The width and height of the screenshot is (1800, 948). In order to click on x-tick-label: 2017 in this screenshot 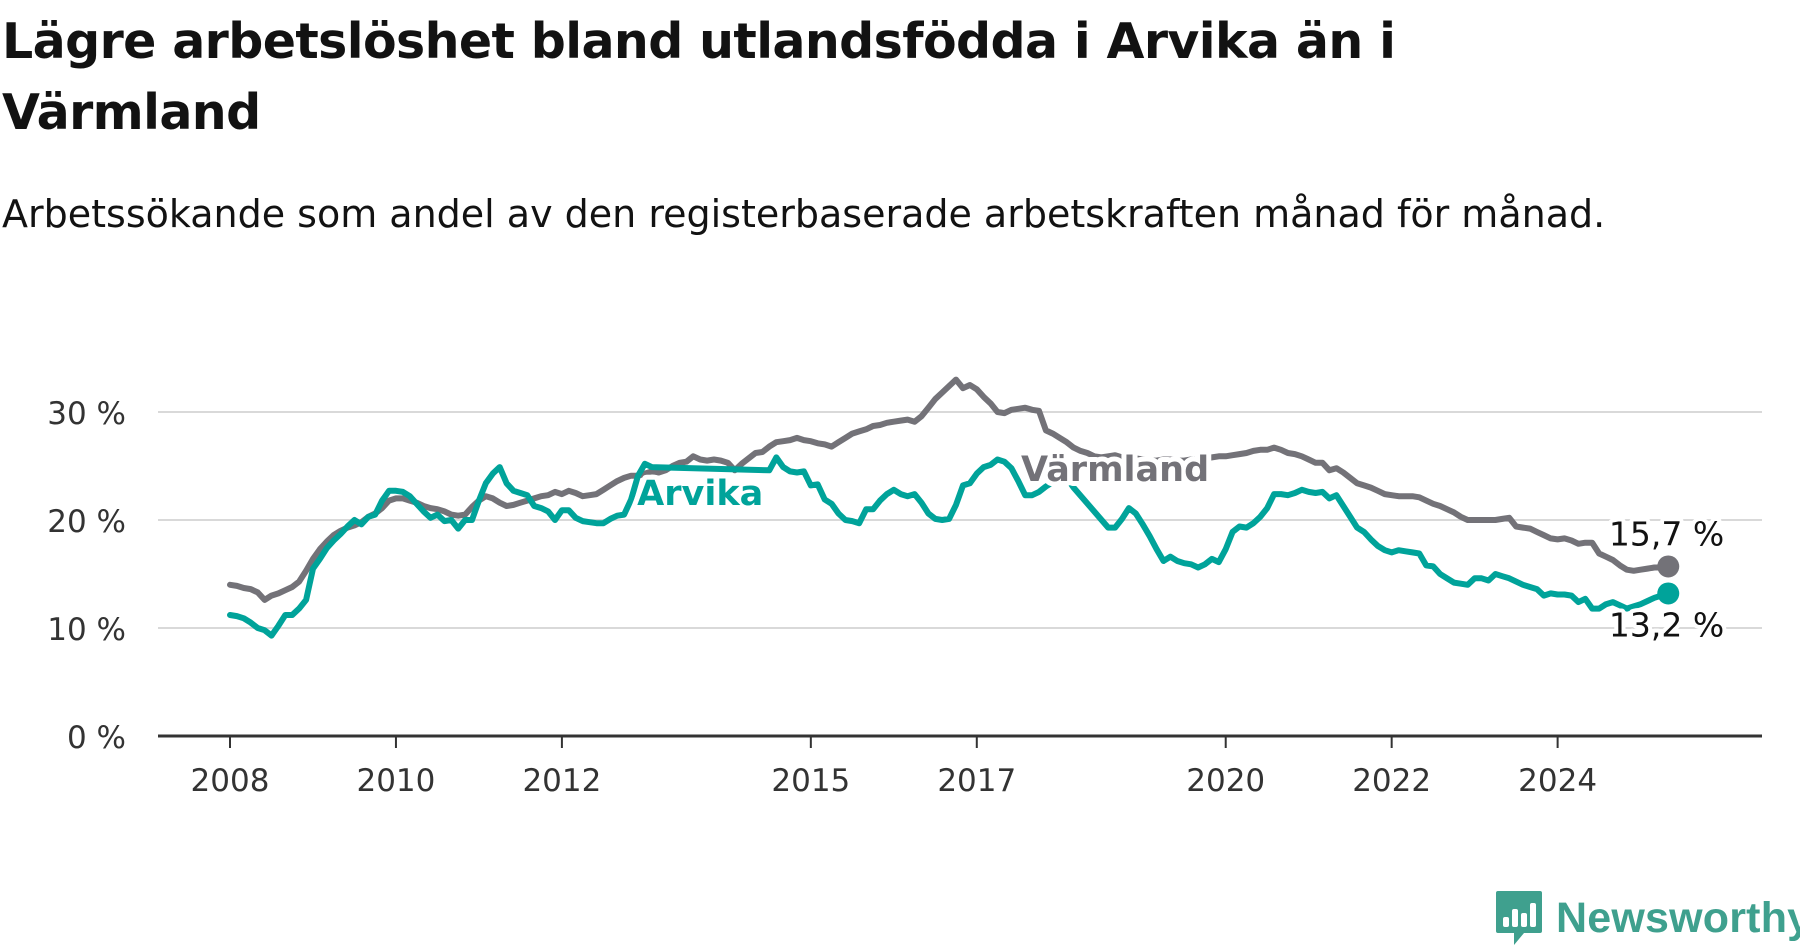, I will do `click(976, 781)`.